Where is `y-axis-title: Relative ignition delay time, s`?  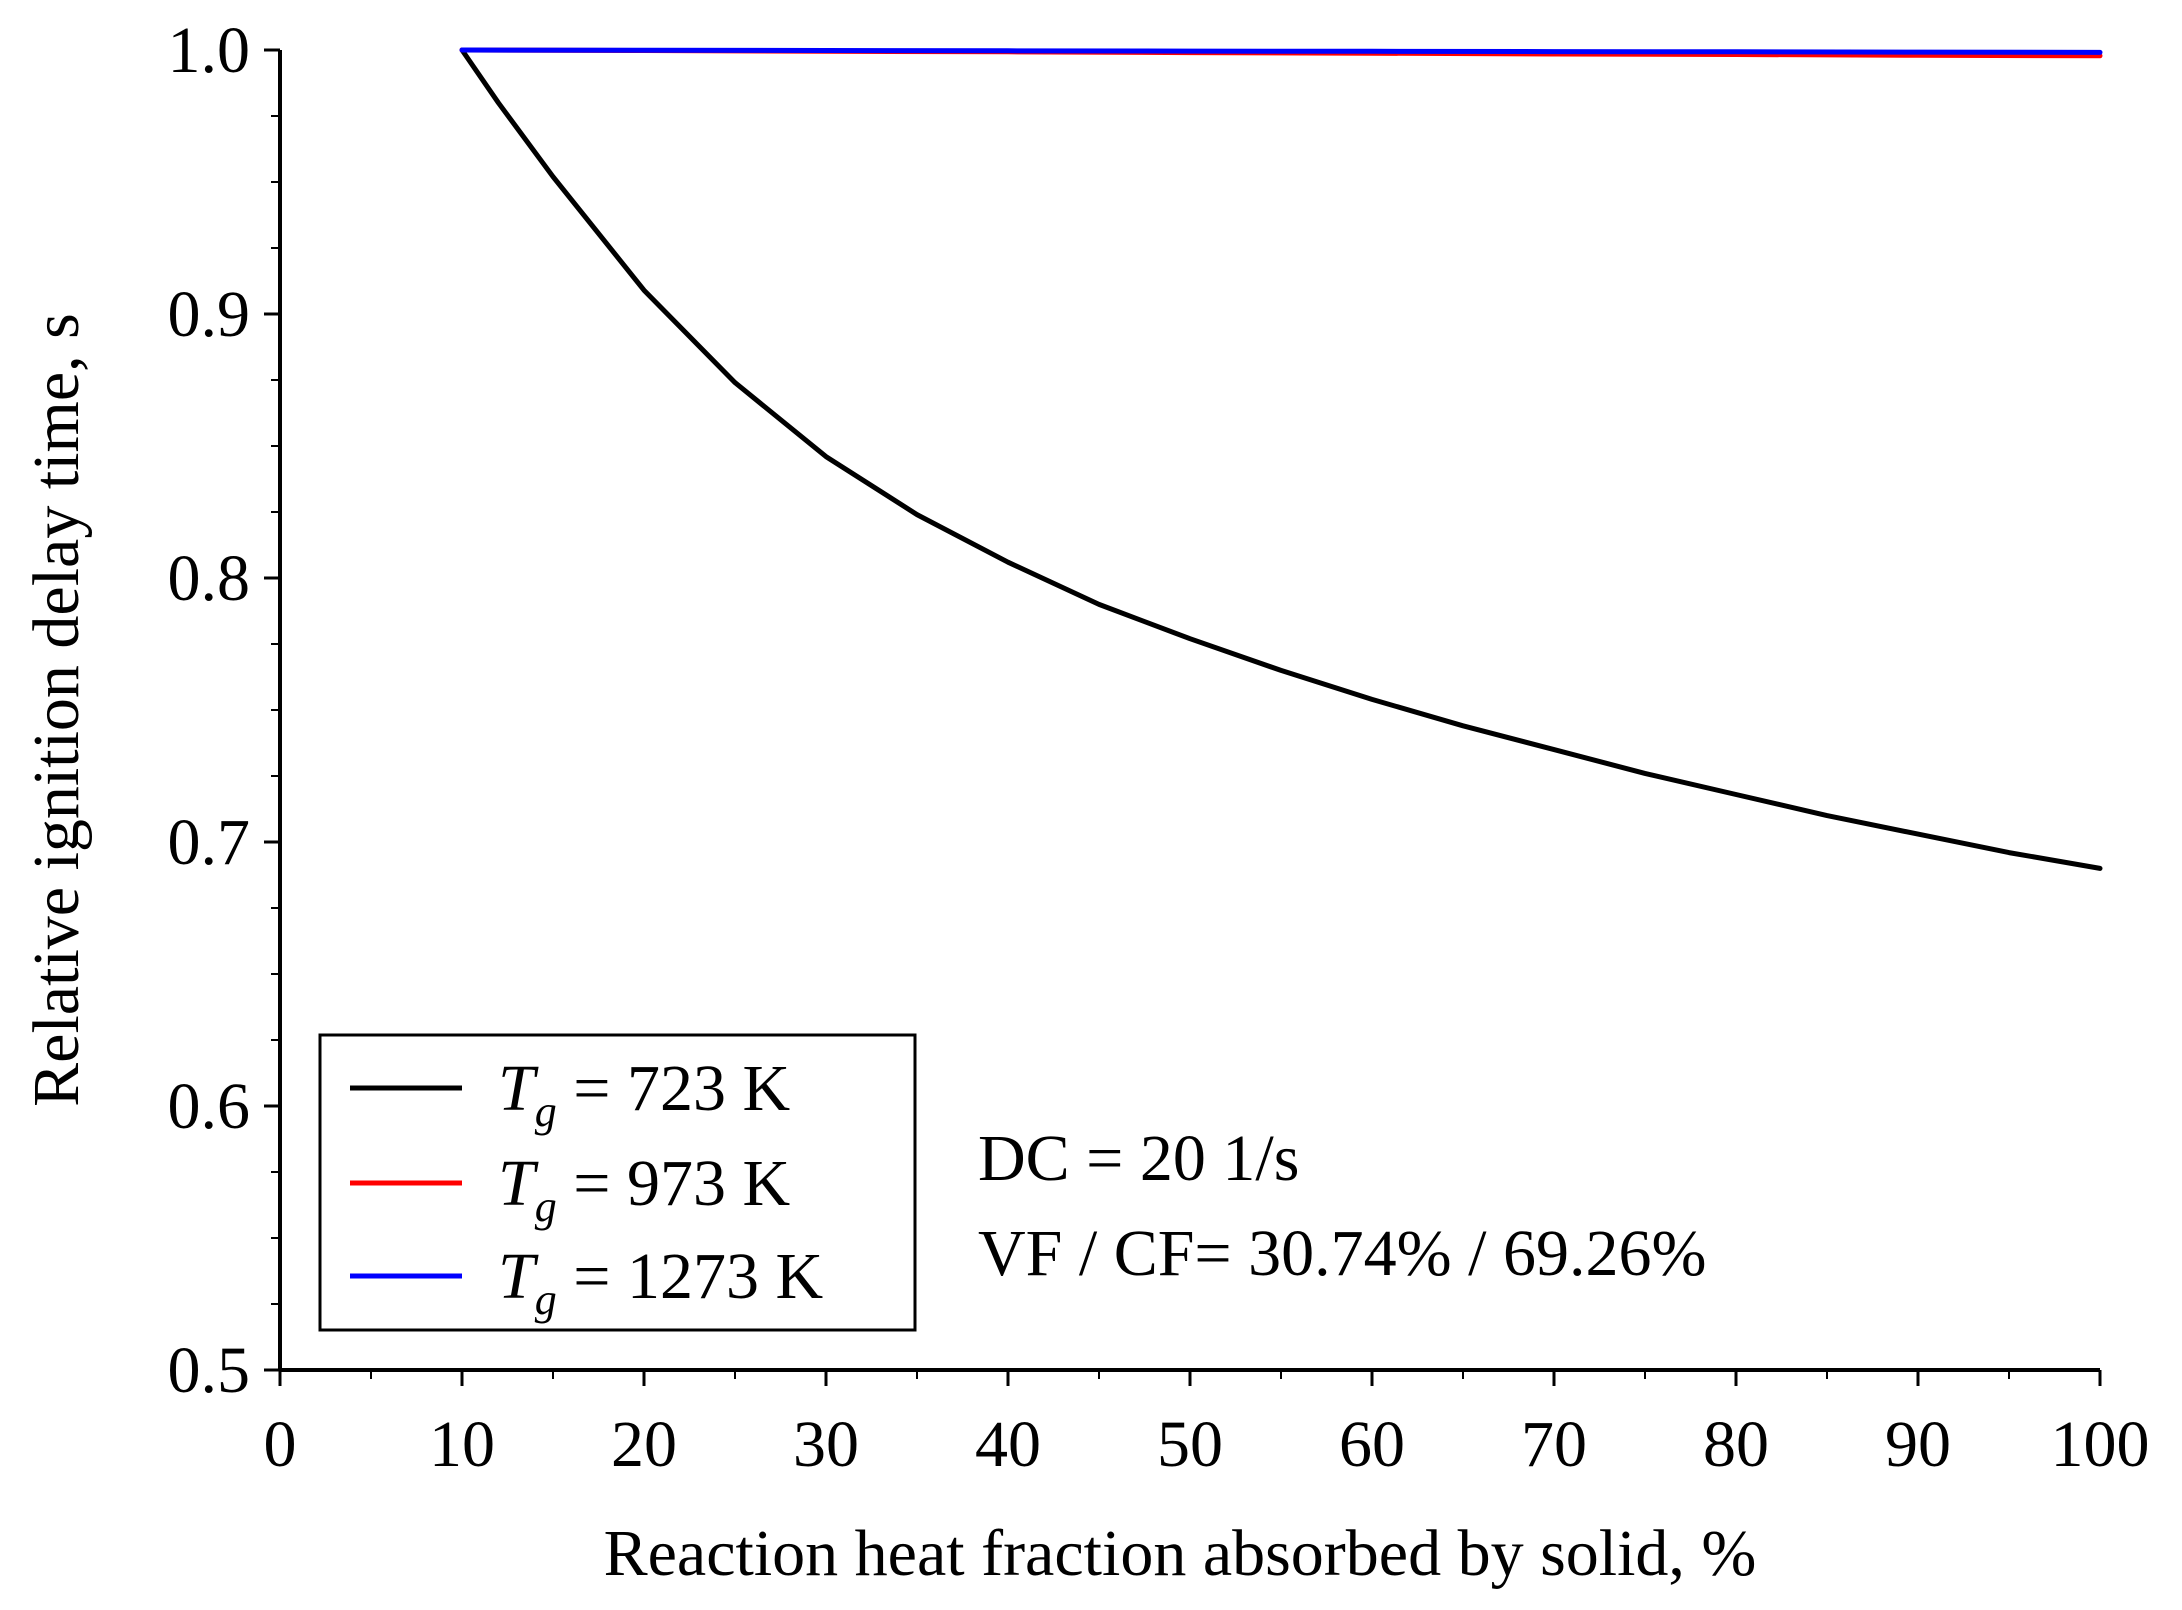
y-axis-title: Relative ignition delay time, s is located at coordinates (56, 710).